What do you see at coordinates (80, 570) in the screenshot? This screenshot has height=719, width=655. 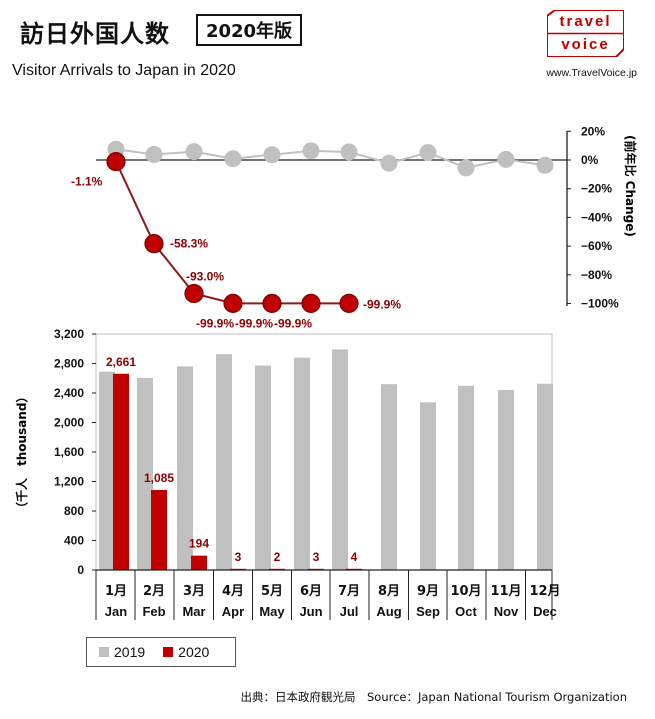 I see `bar-y-tick-label: 0` at bounding box center [80, 570].